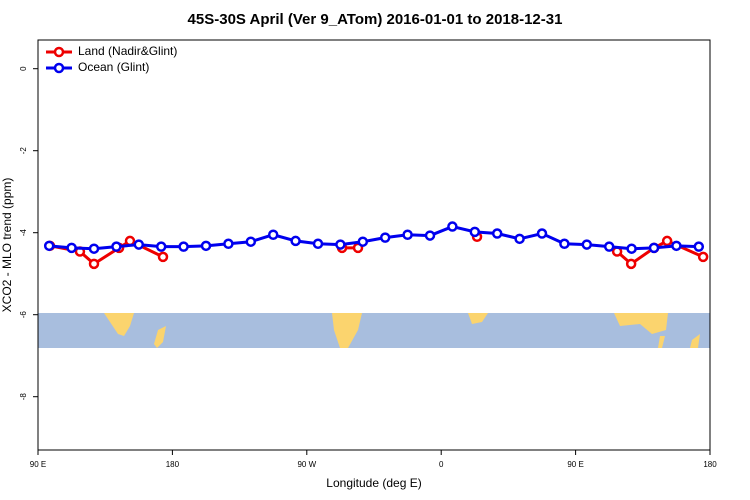 This screenshot has width=750, height=500. Describe the element at coordinates (441, 464) in the screenshot. I see `x-tick-label: 0` at that location.